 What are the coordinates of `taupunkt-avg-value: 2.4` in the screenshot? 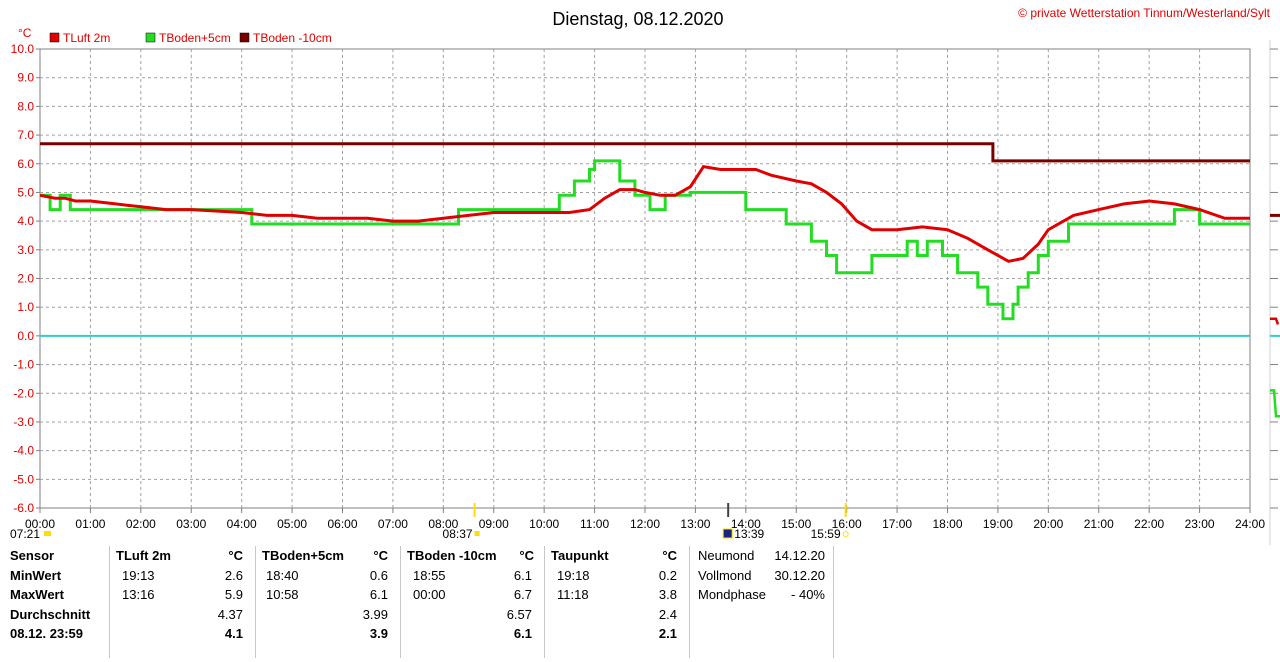 It's located at (667, 614).